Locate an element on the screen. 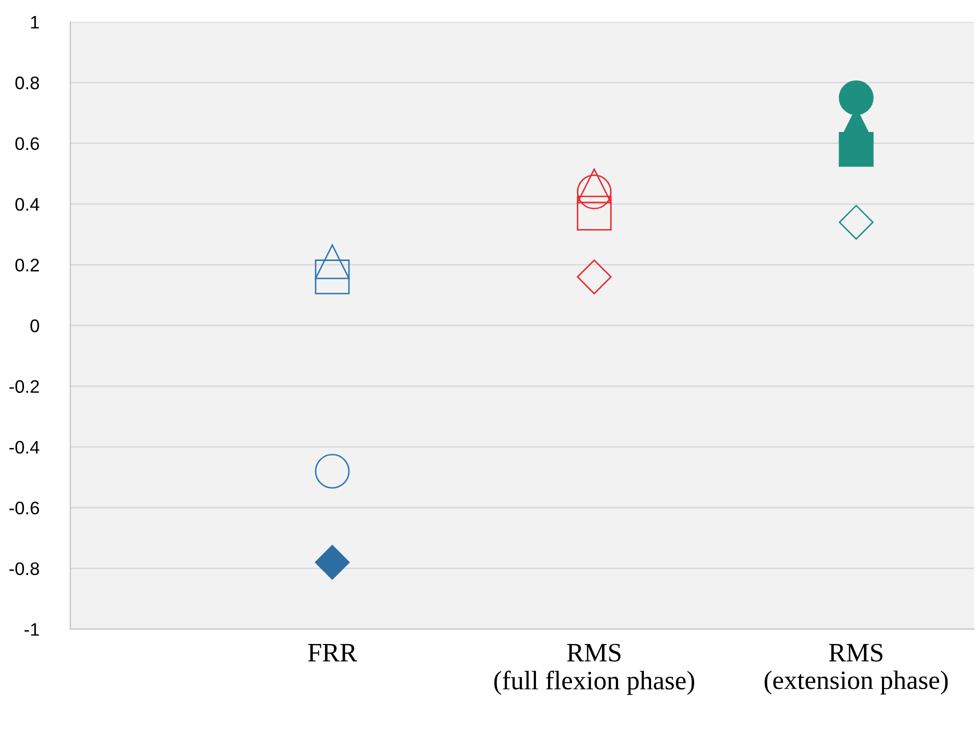 Image resolution: width=977 pixels, height=729 pixels. x-tick-label: RMS (full flexion phase) is located at coordinates (594, 669).